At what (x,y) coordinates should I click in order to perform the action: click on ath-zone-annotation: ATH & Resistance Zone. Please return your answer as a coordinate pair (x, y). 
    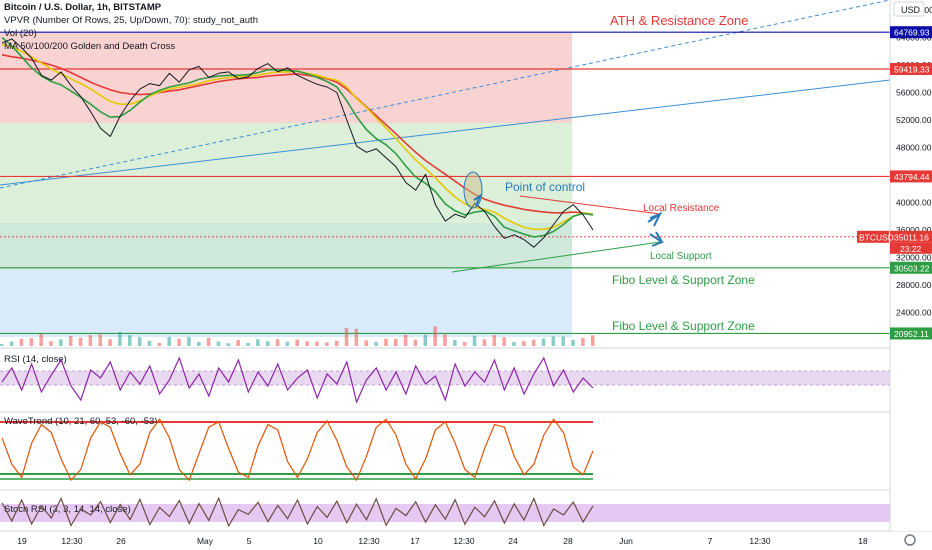
    Looking at the image, I should click on (679, 20).